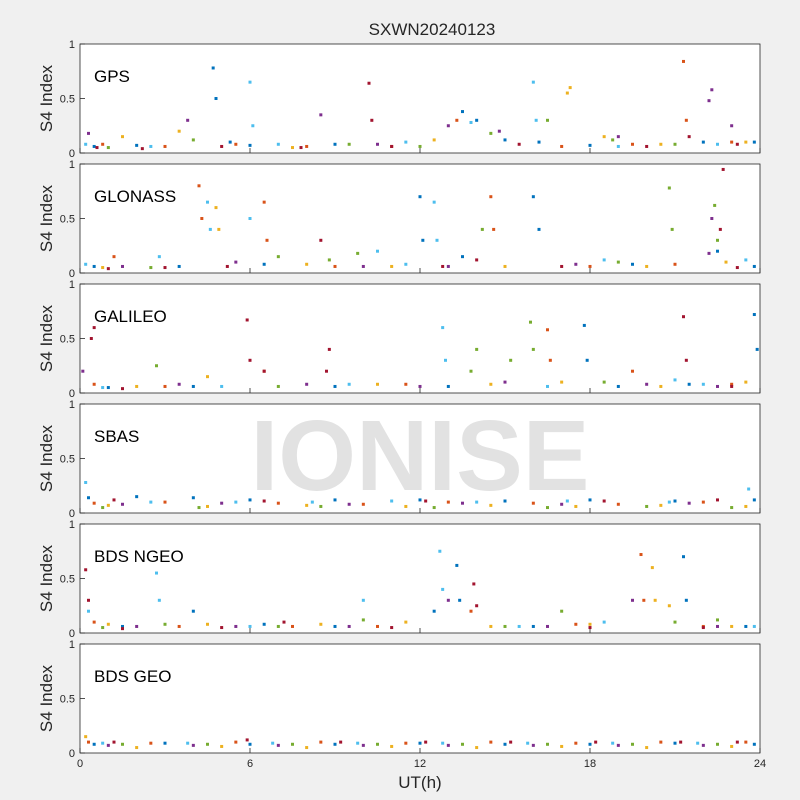 The image size is (800, 800). Describe the element at coordinates (420, 764) in the screenshot. I see `x-tick-label: 12` at that location.